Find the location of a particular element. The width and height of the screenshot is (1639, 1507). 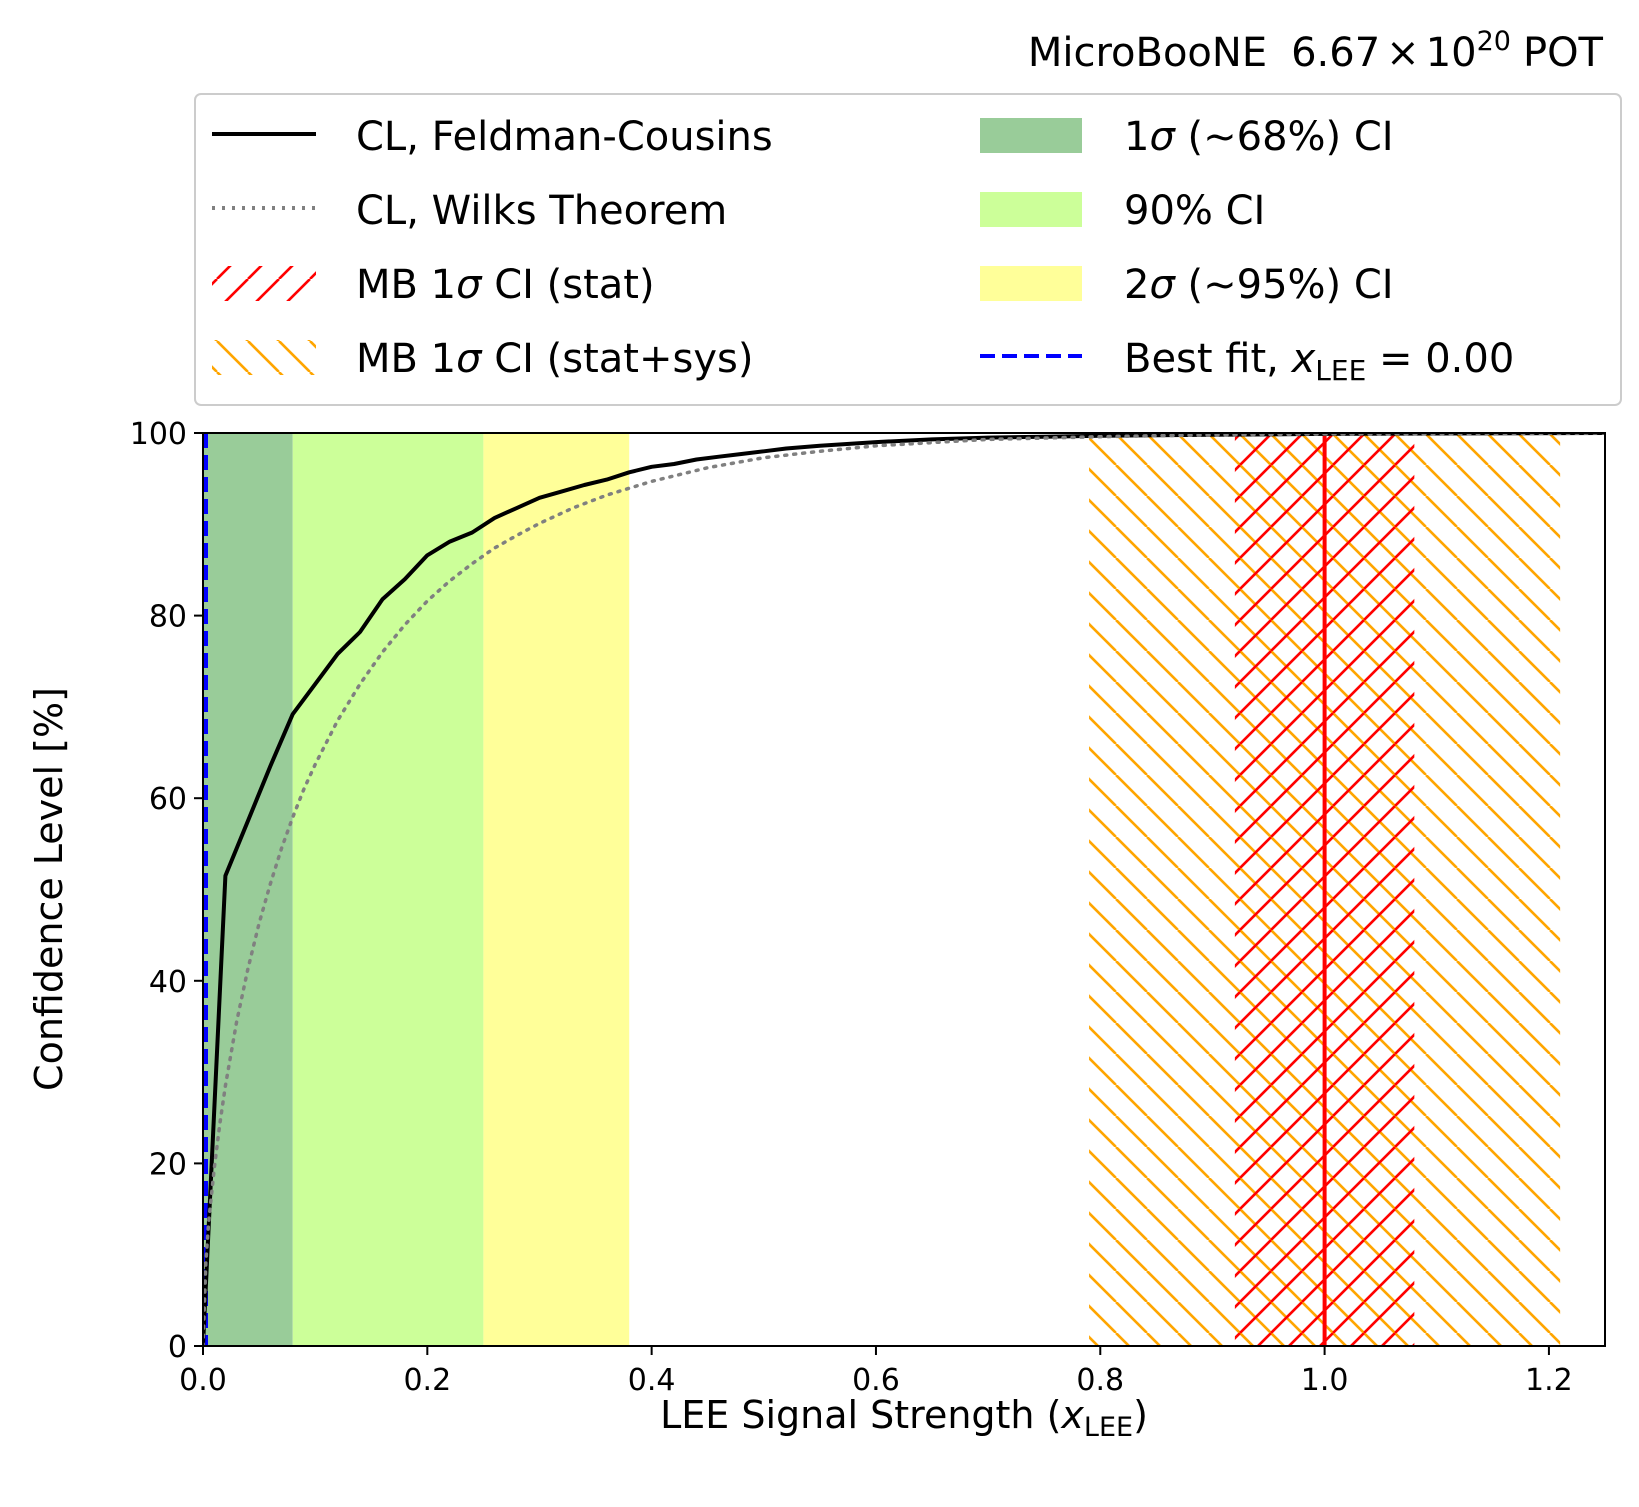

legend-swatch-mb-statsys is located at coordinates (264, 357).